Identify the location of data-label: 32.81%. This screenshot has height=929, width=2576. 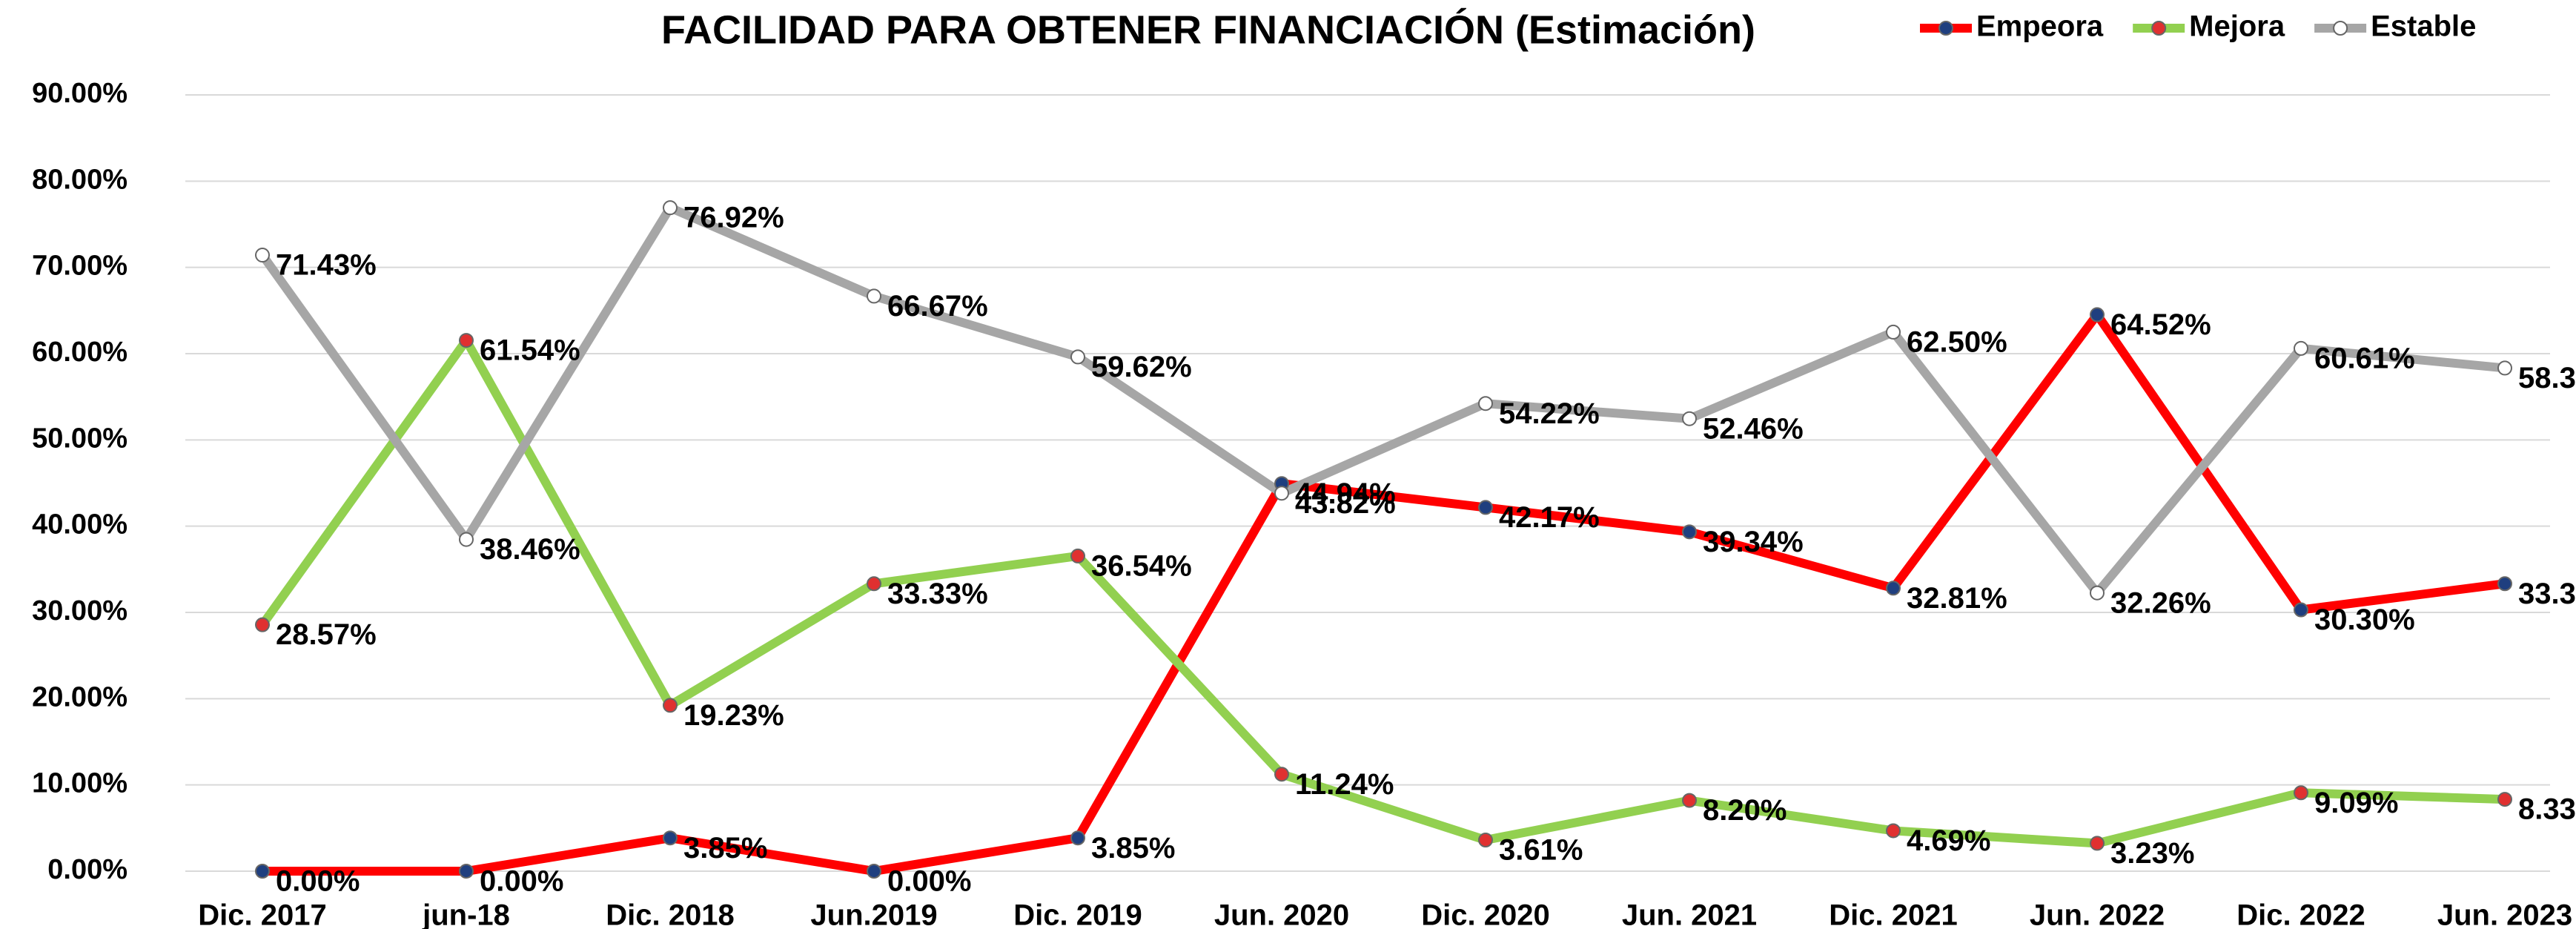
(1957, 598).